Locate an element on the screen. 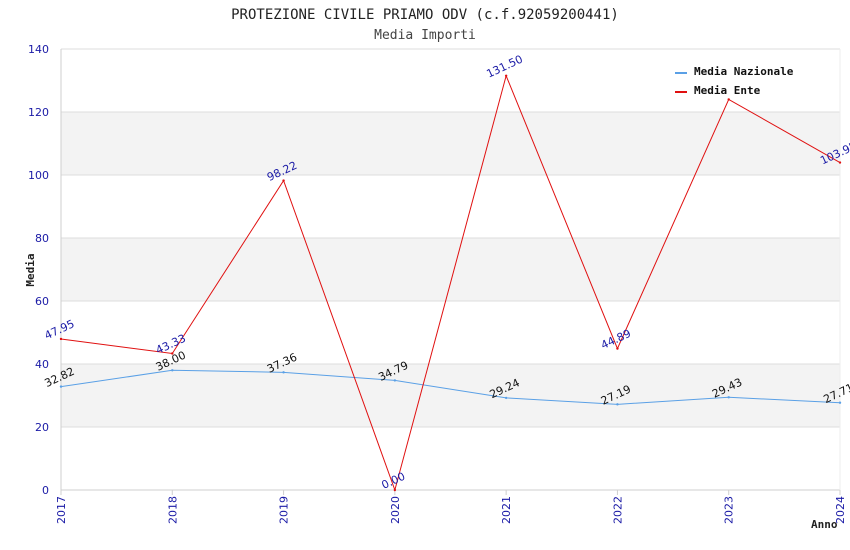 The image size is (850, 550). x-tick-label: 2022 is located at coordinates (617, 510).